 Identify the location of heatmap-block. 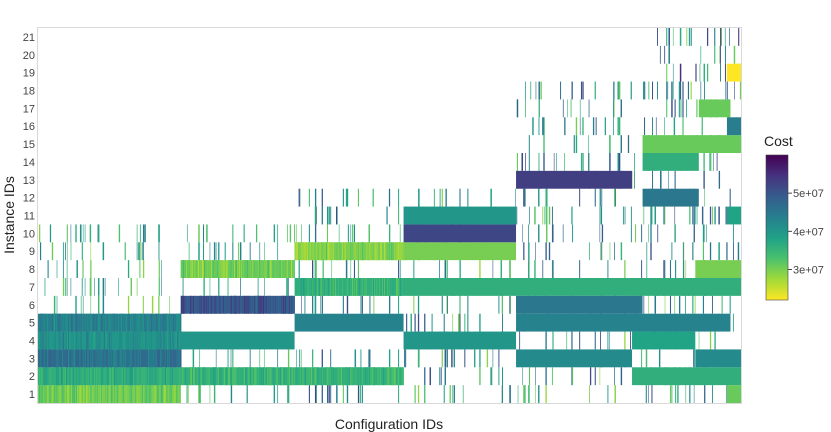
(718, 358).